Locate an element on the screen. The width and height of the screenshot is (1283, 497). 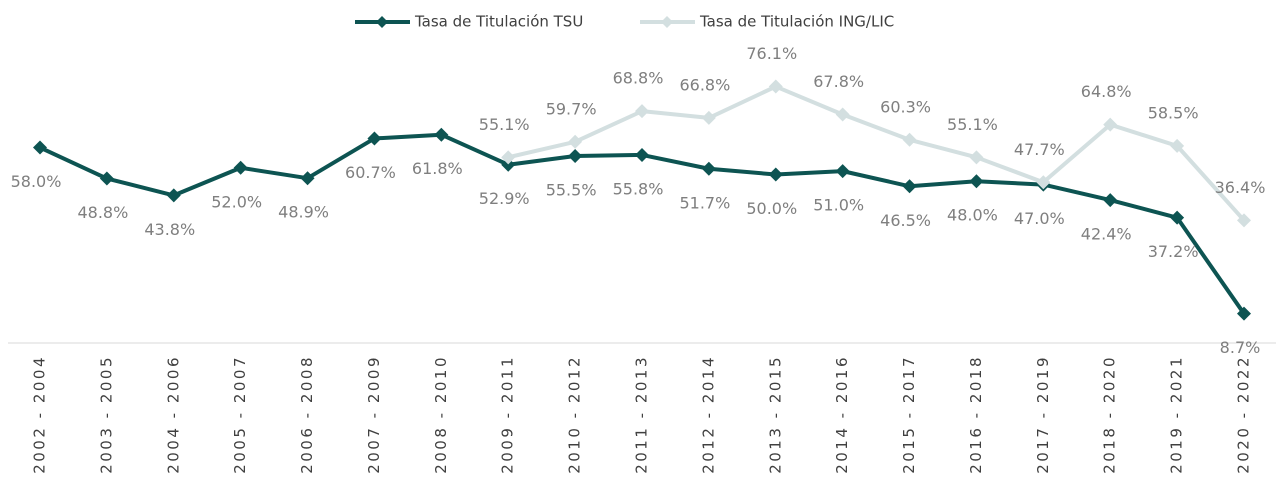
x-tick-label: 2013 - 2015 is located at coordinates (775, 414).